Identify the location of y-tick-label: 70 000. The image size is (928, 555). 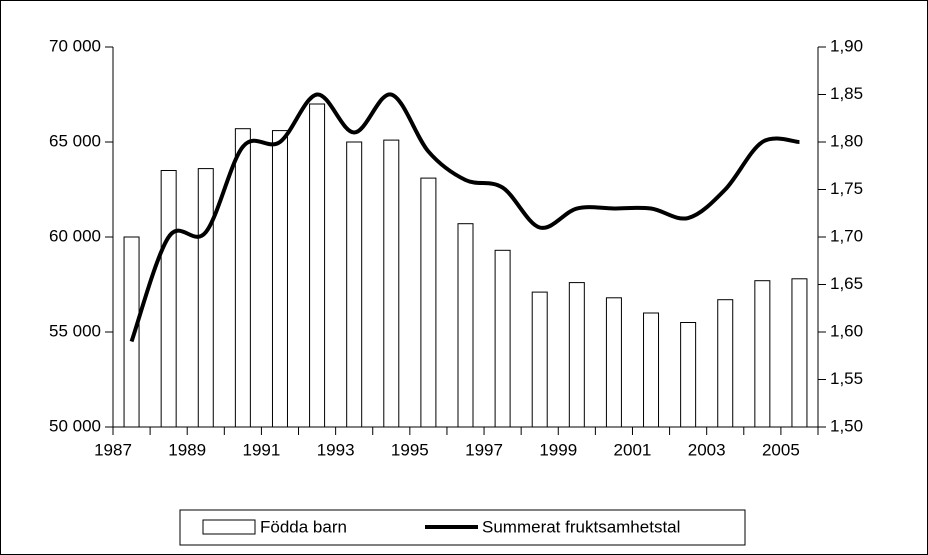
(75, 45).